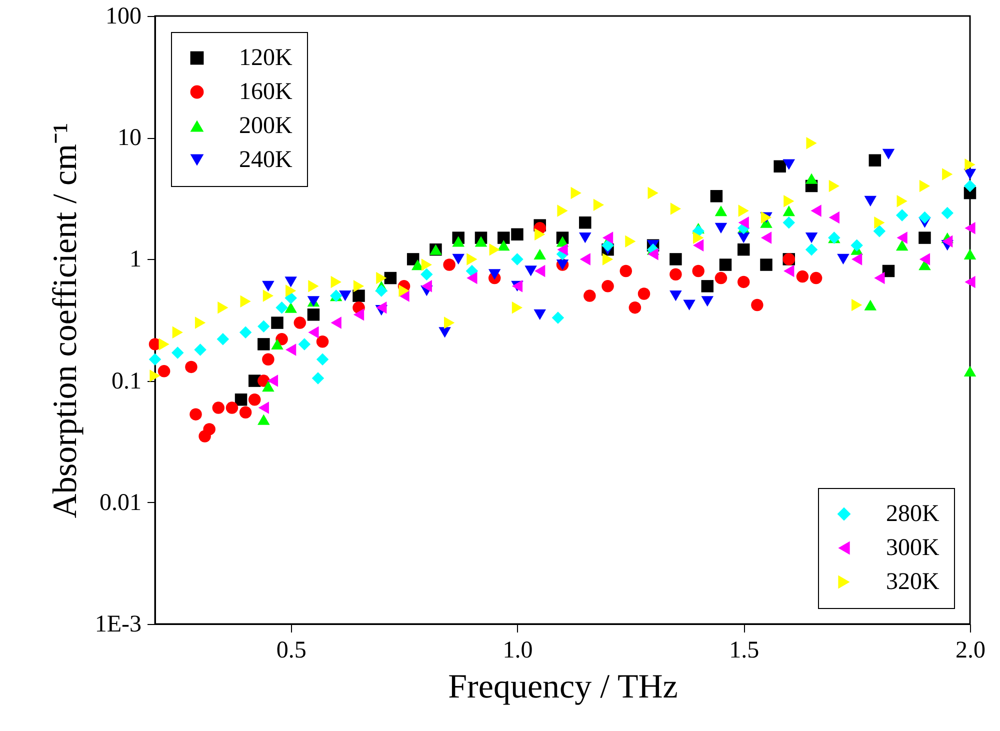  What do you see at coordinates (136, 259) in the screenshot?
I see `y-tick-label: 1` at bounding box center [136, 259].